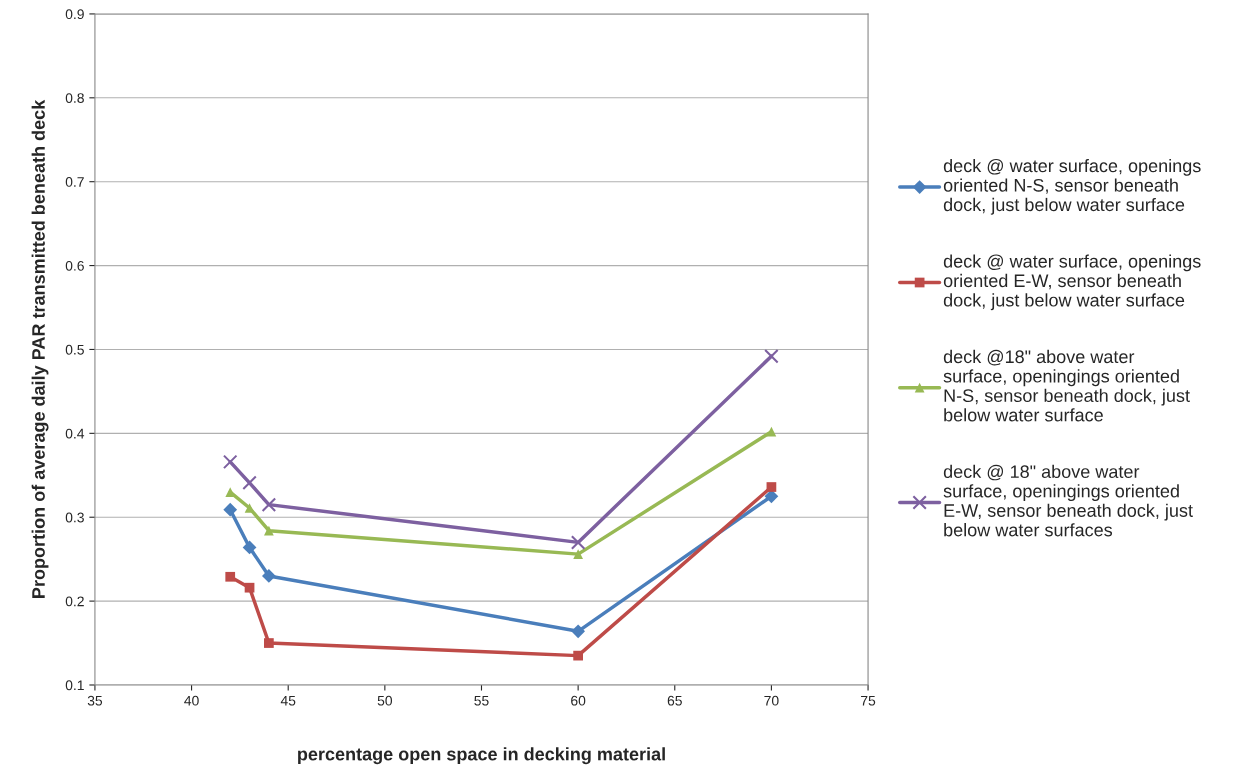 This screenshot has width=1249, height=774. What do you see at coordinates (674, 700) in the screenshot?
I see `x-tick-label: 65` at bounding box center [674, 700].